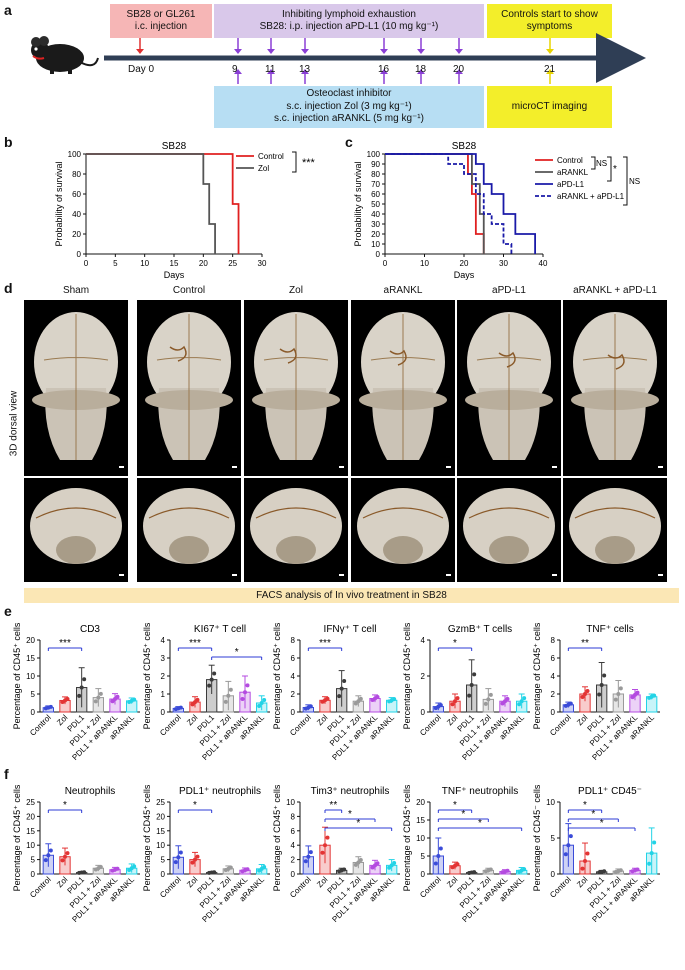 This screenshot has width=685, height=970. I want to click on chart-title: PDL1⁺ CD45⁻, so click(610, 791).